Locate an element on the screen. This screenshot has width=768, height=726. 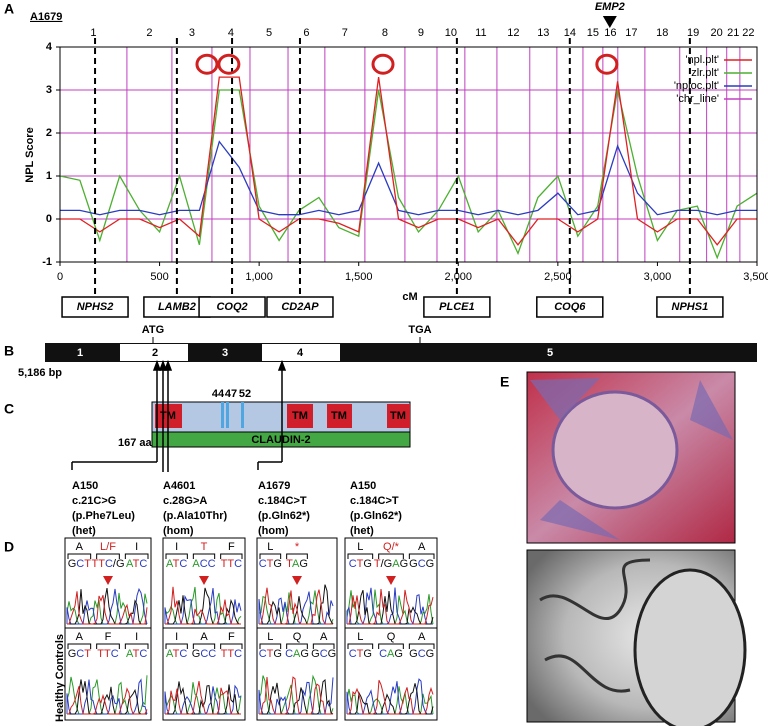
codon: T/GAG is located at coordinates (391, 564).